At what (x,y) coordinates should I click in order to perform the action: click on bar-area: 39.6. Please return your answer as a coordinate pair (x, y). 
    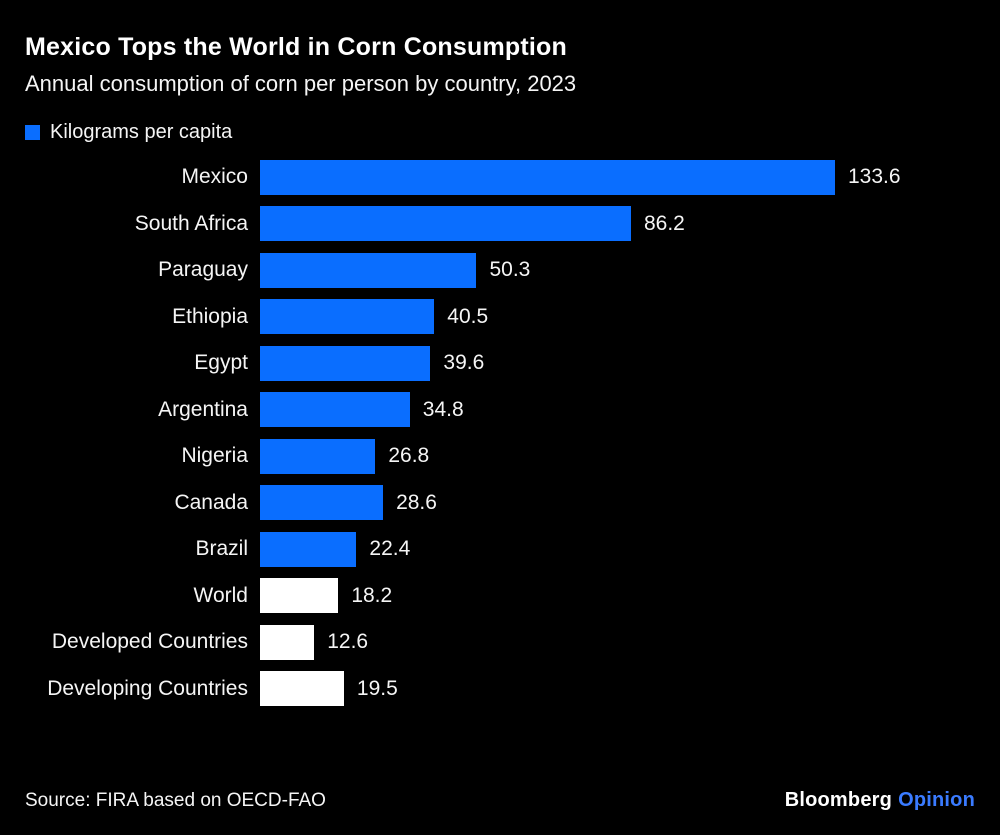
    Looking at the image, I should click on (617, 363).